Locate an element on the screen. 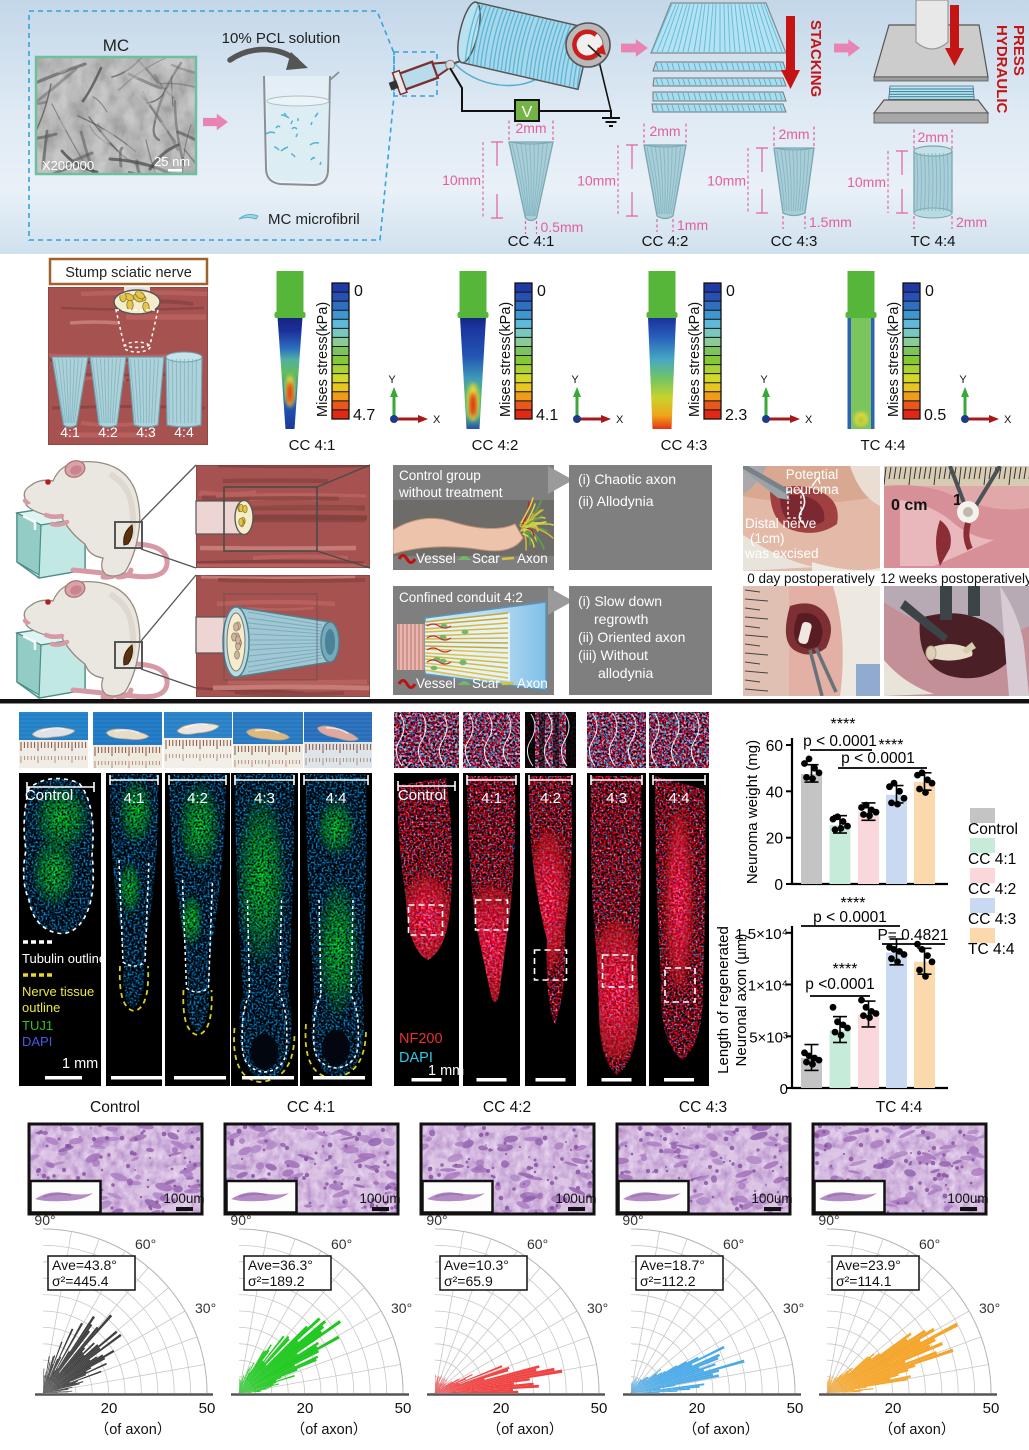 The image size is (1029, 1450). svg-text: Scar is located at coordinates (486, 558).